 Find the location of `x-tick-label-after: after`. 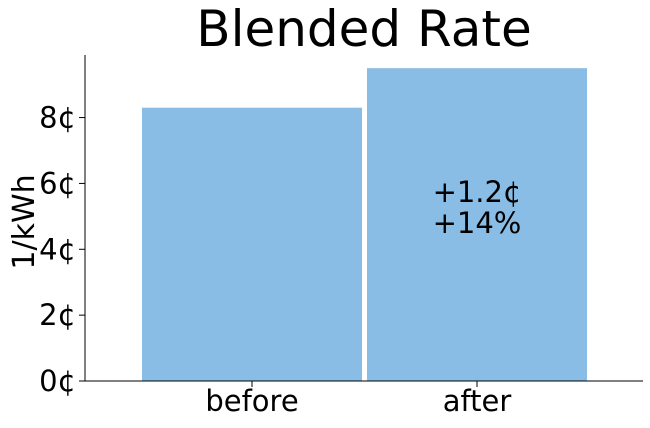

x-tick-label-after: after is located at coordinates (477, 401).